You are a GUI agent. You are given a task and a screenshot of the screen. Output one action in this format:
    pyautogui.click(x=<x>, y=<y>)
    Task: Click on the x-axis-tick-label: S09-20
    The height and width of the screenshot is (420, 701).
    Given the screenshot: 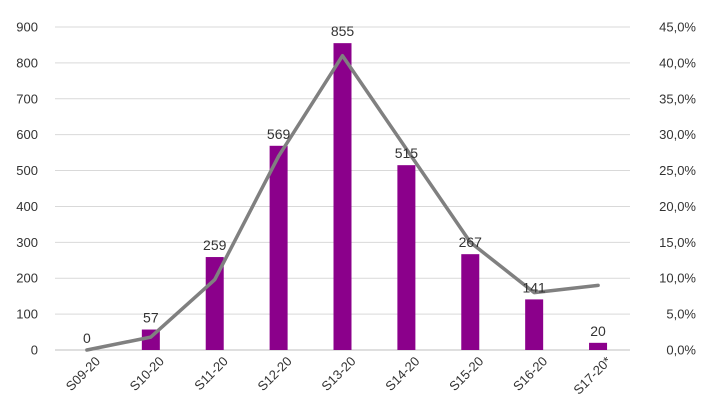 What is the action you would take?
    pyautogui.click(x=83, y=374)
    